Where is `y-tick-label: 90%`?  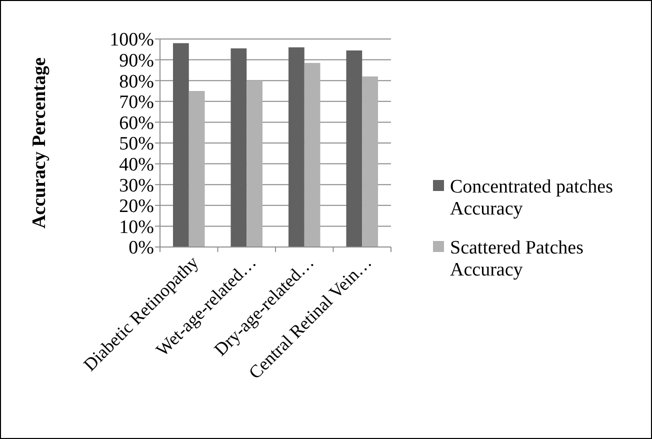 y-tick-label: 90% is located at coordinates (136, 61).